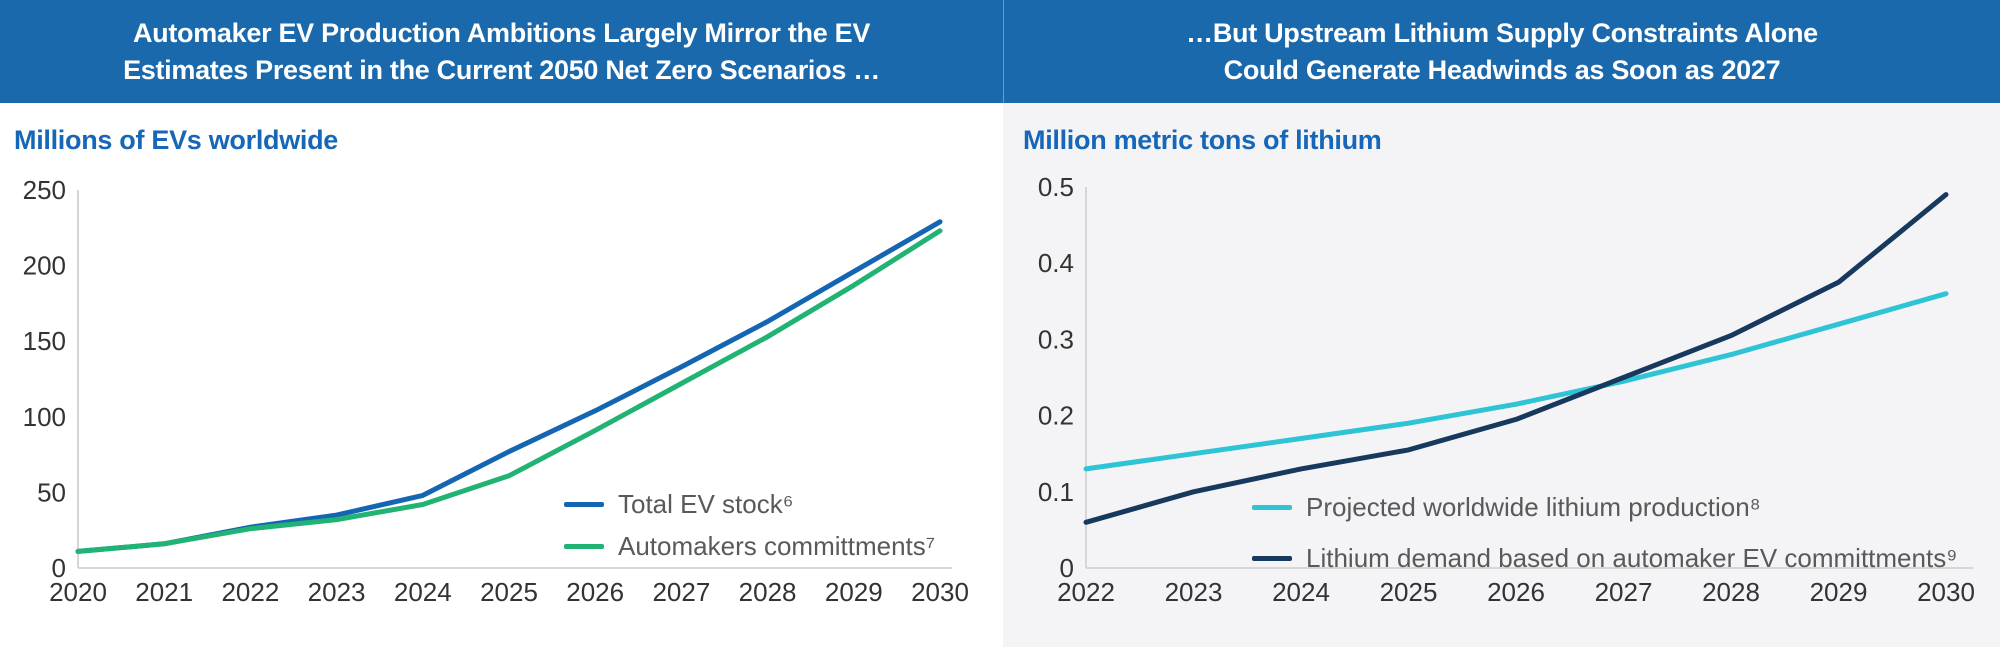 The height and width of the screenshot is (647, 2000). I want to click on legend-item-total-ev-stock: Total EV stock⁶, so click(678, 504).